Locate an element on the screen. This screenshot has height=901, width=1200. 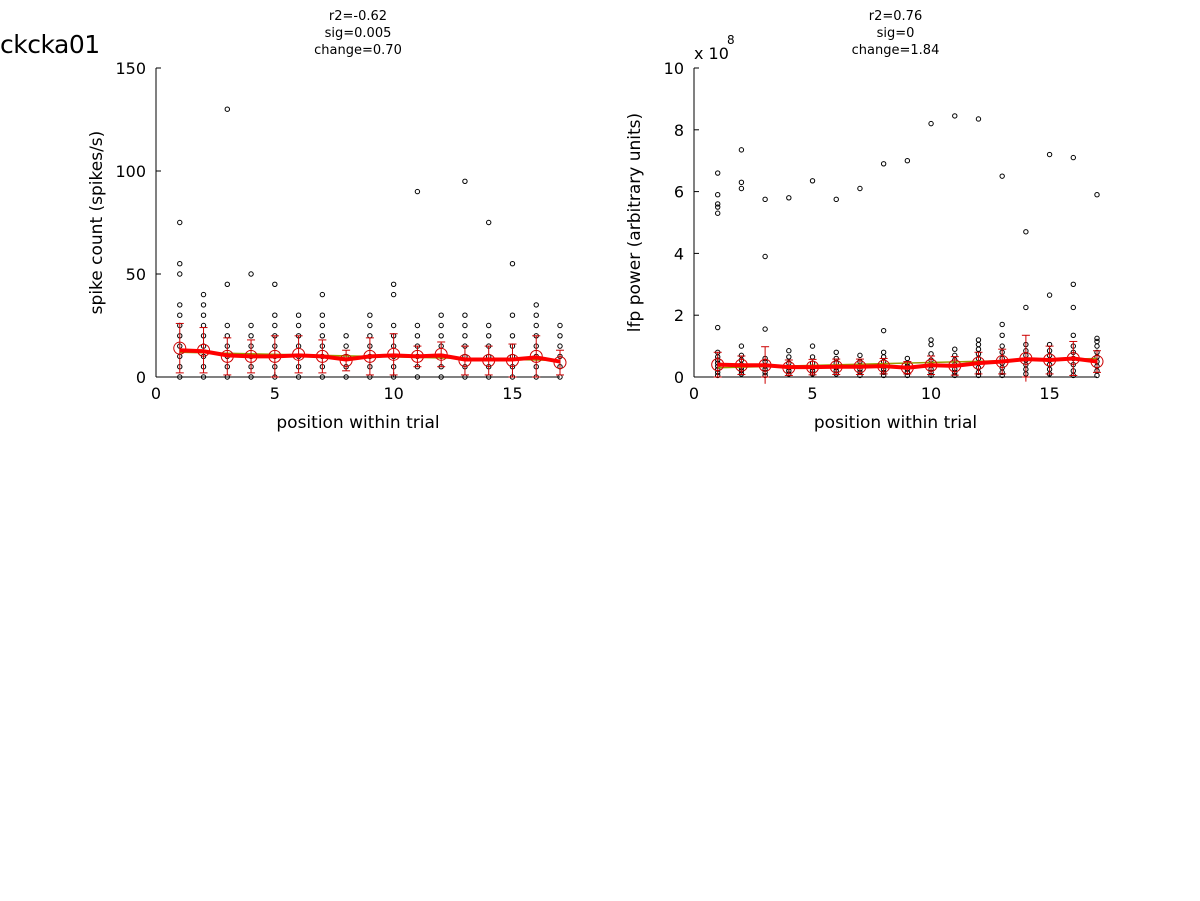
figure-label: ckcka01 is located at coordinates (50, 44).